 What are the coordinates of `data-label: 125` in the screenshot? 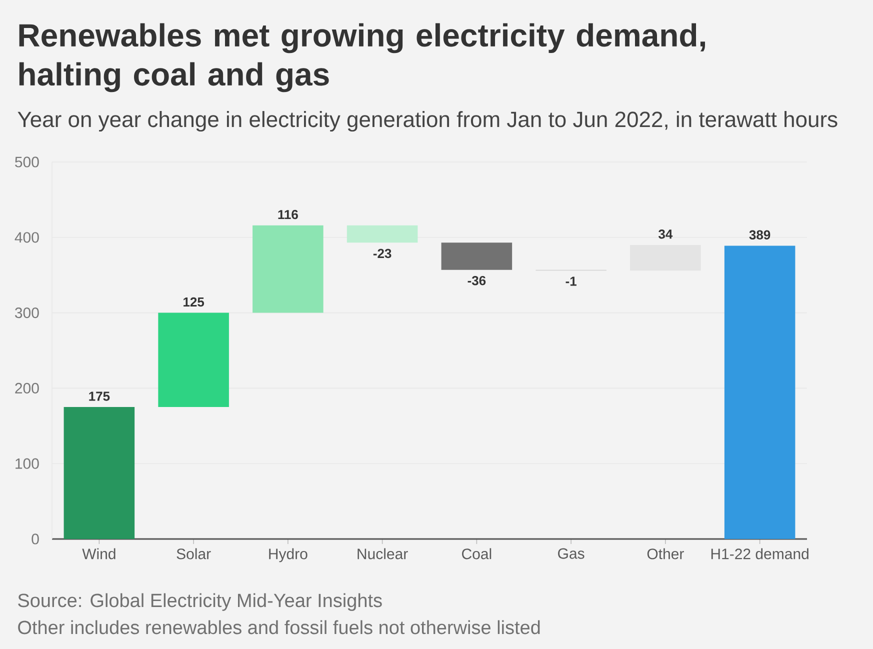 It's located at (194, 302).